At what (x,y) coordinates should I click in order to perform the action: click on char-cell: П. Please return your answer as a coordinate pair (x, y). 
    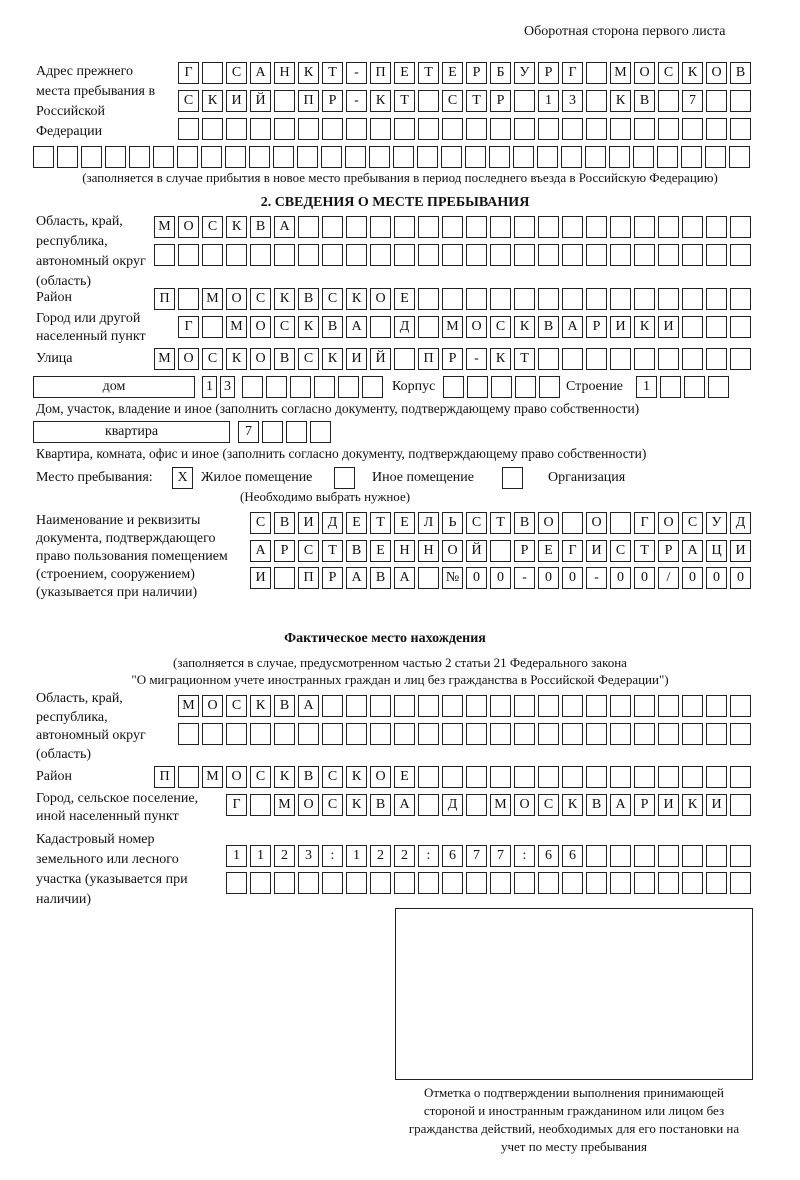
    Looking at the image, I should click on (164, 299).